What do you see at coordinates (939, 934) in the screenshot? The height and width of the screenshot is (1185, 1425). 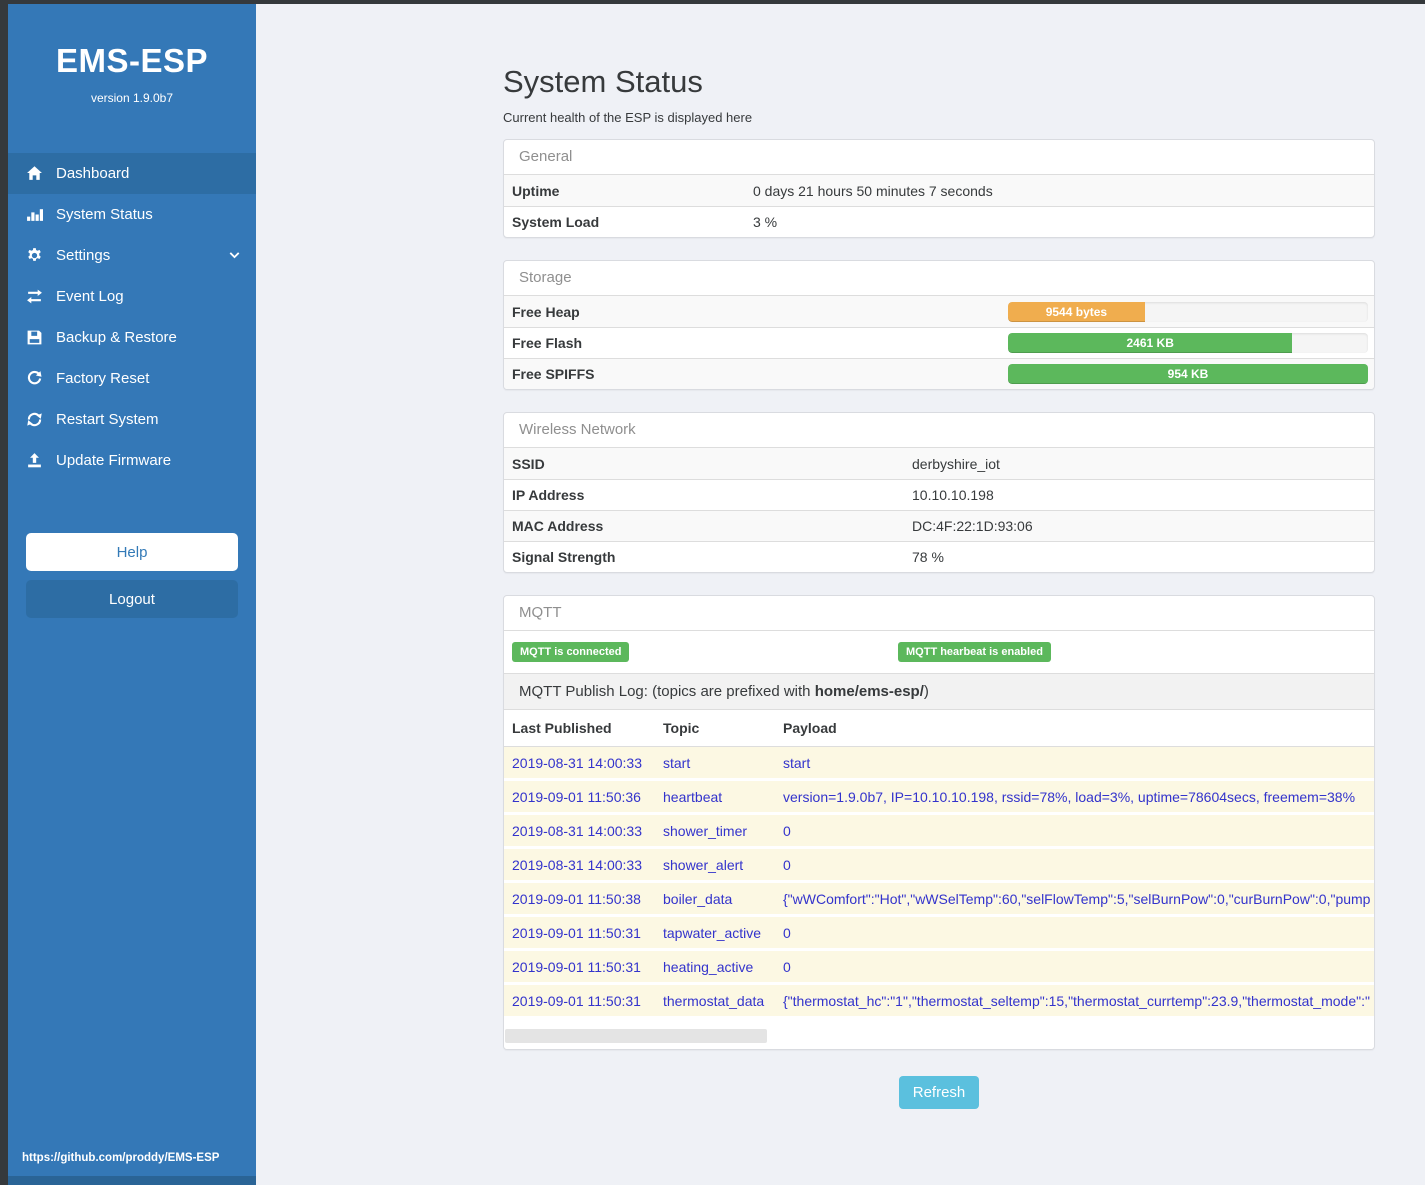 I see `table-row: 2019-09-01 11:50:31 tapwater_active 0` at bounding box center [939, 934].